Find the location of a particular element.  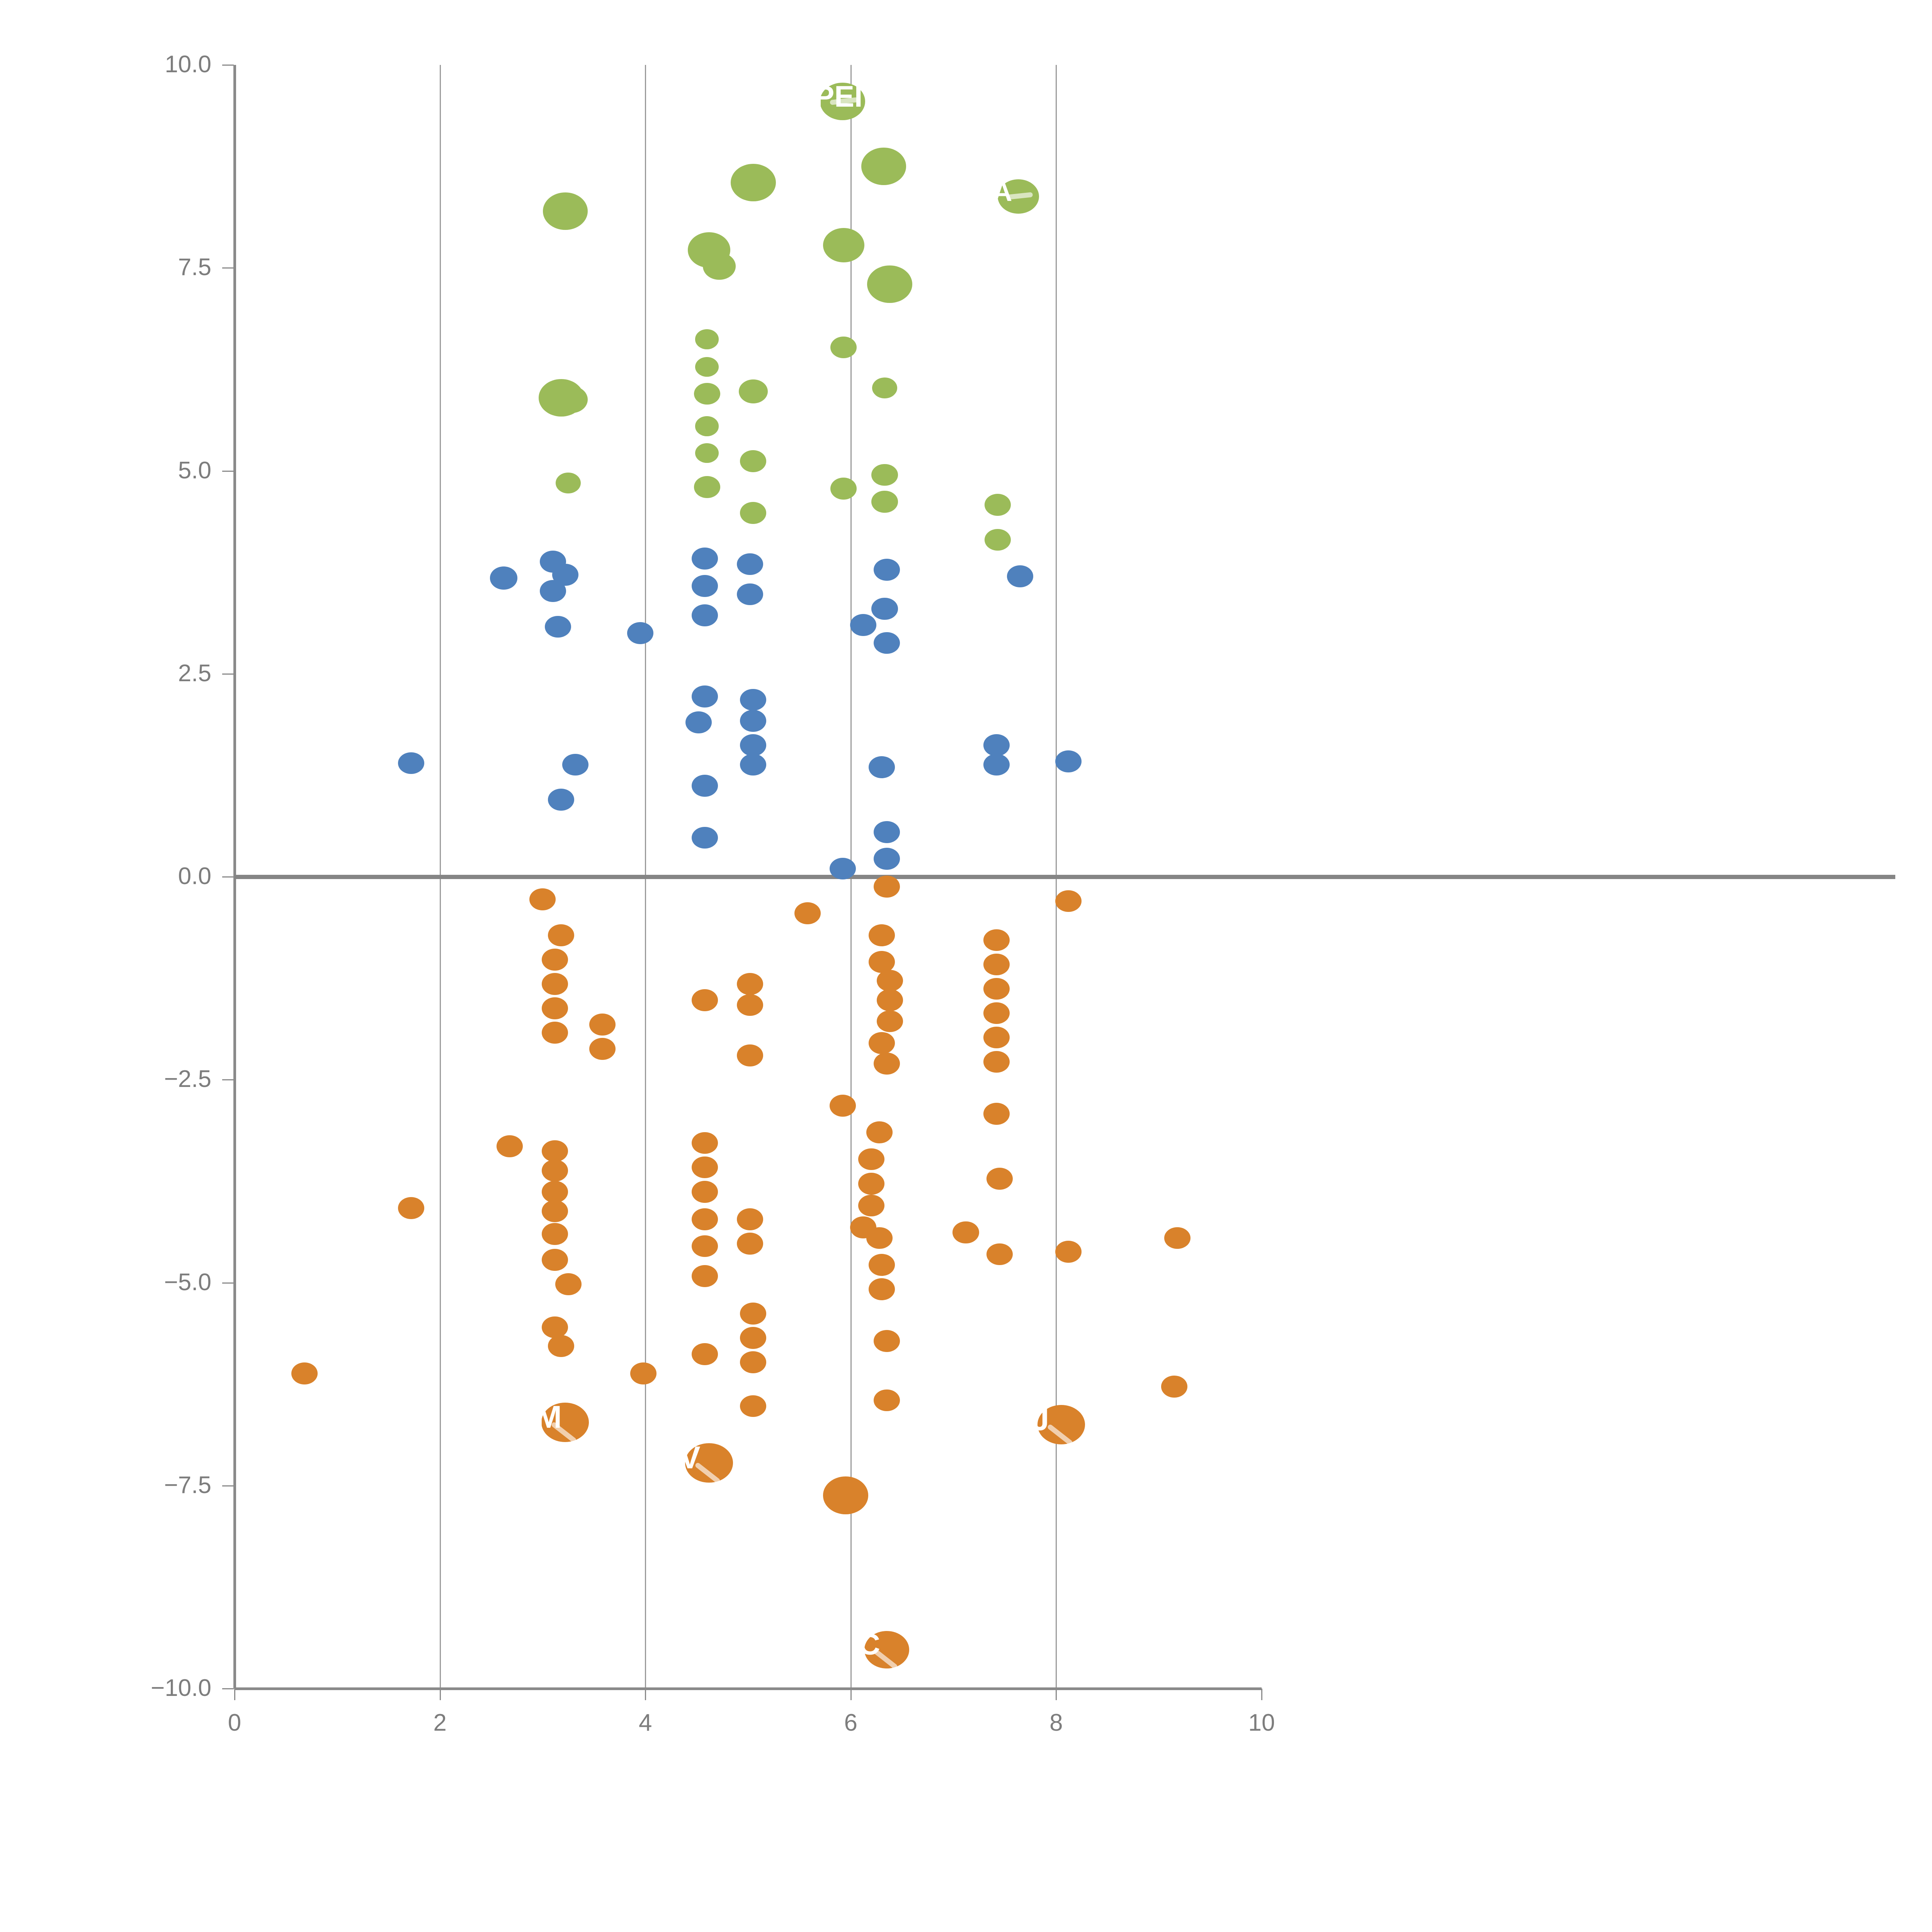

x-tick-label-1: 2 is located at coordinates (440, 1723).